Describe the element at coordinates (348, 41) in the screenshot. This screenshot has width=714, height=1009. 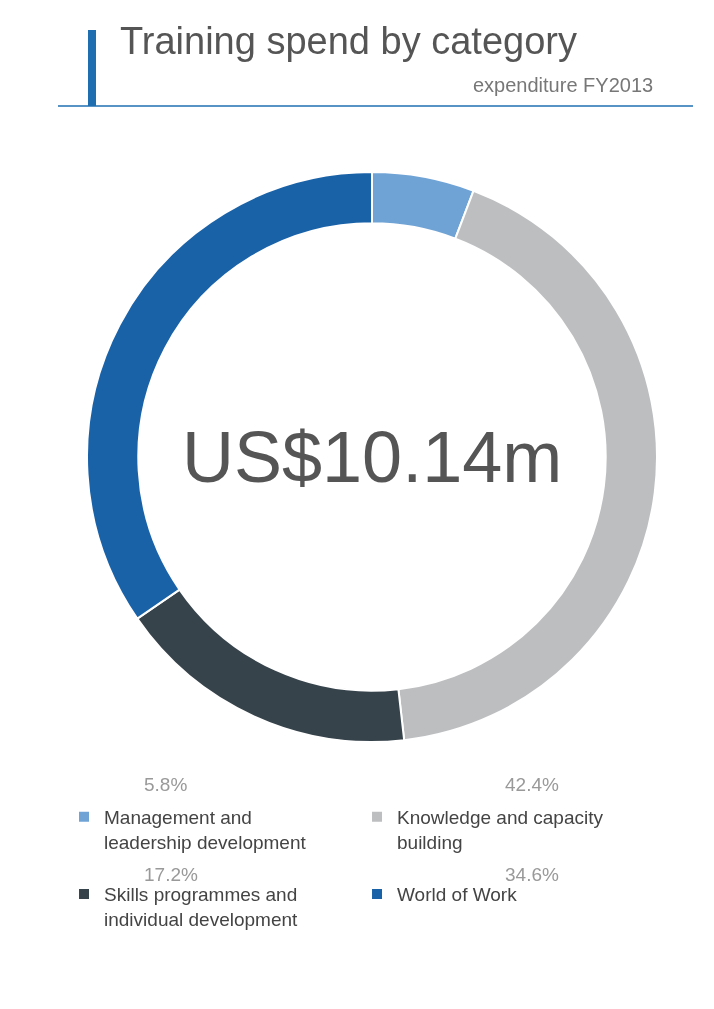
I see `chart-title: Training spend by category` at that location.